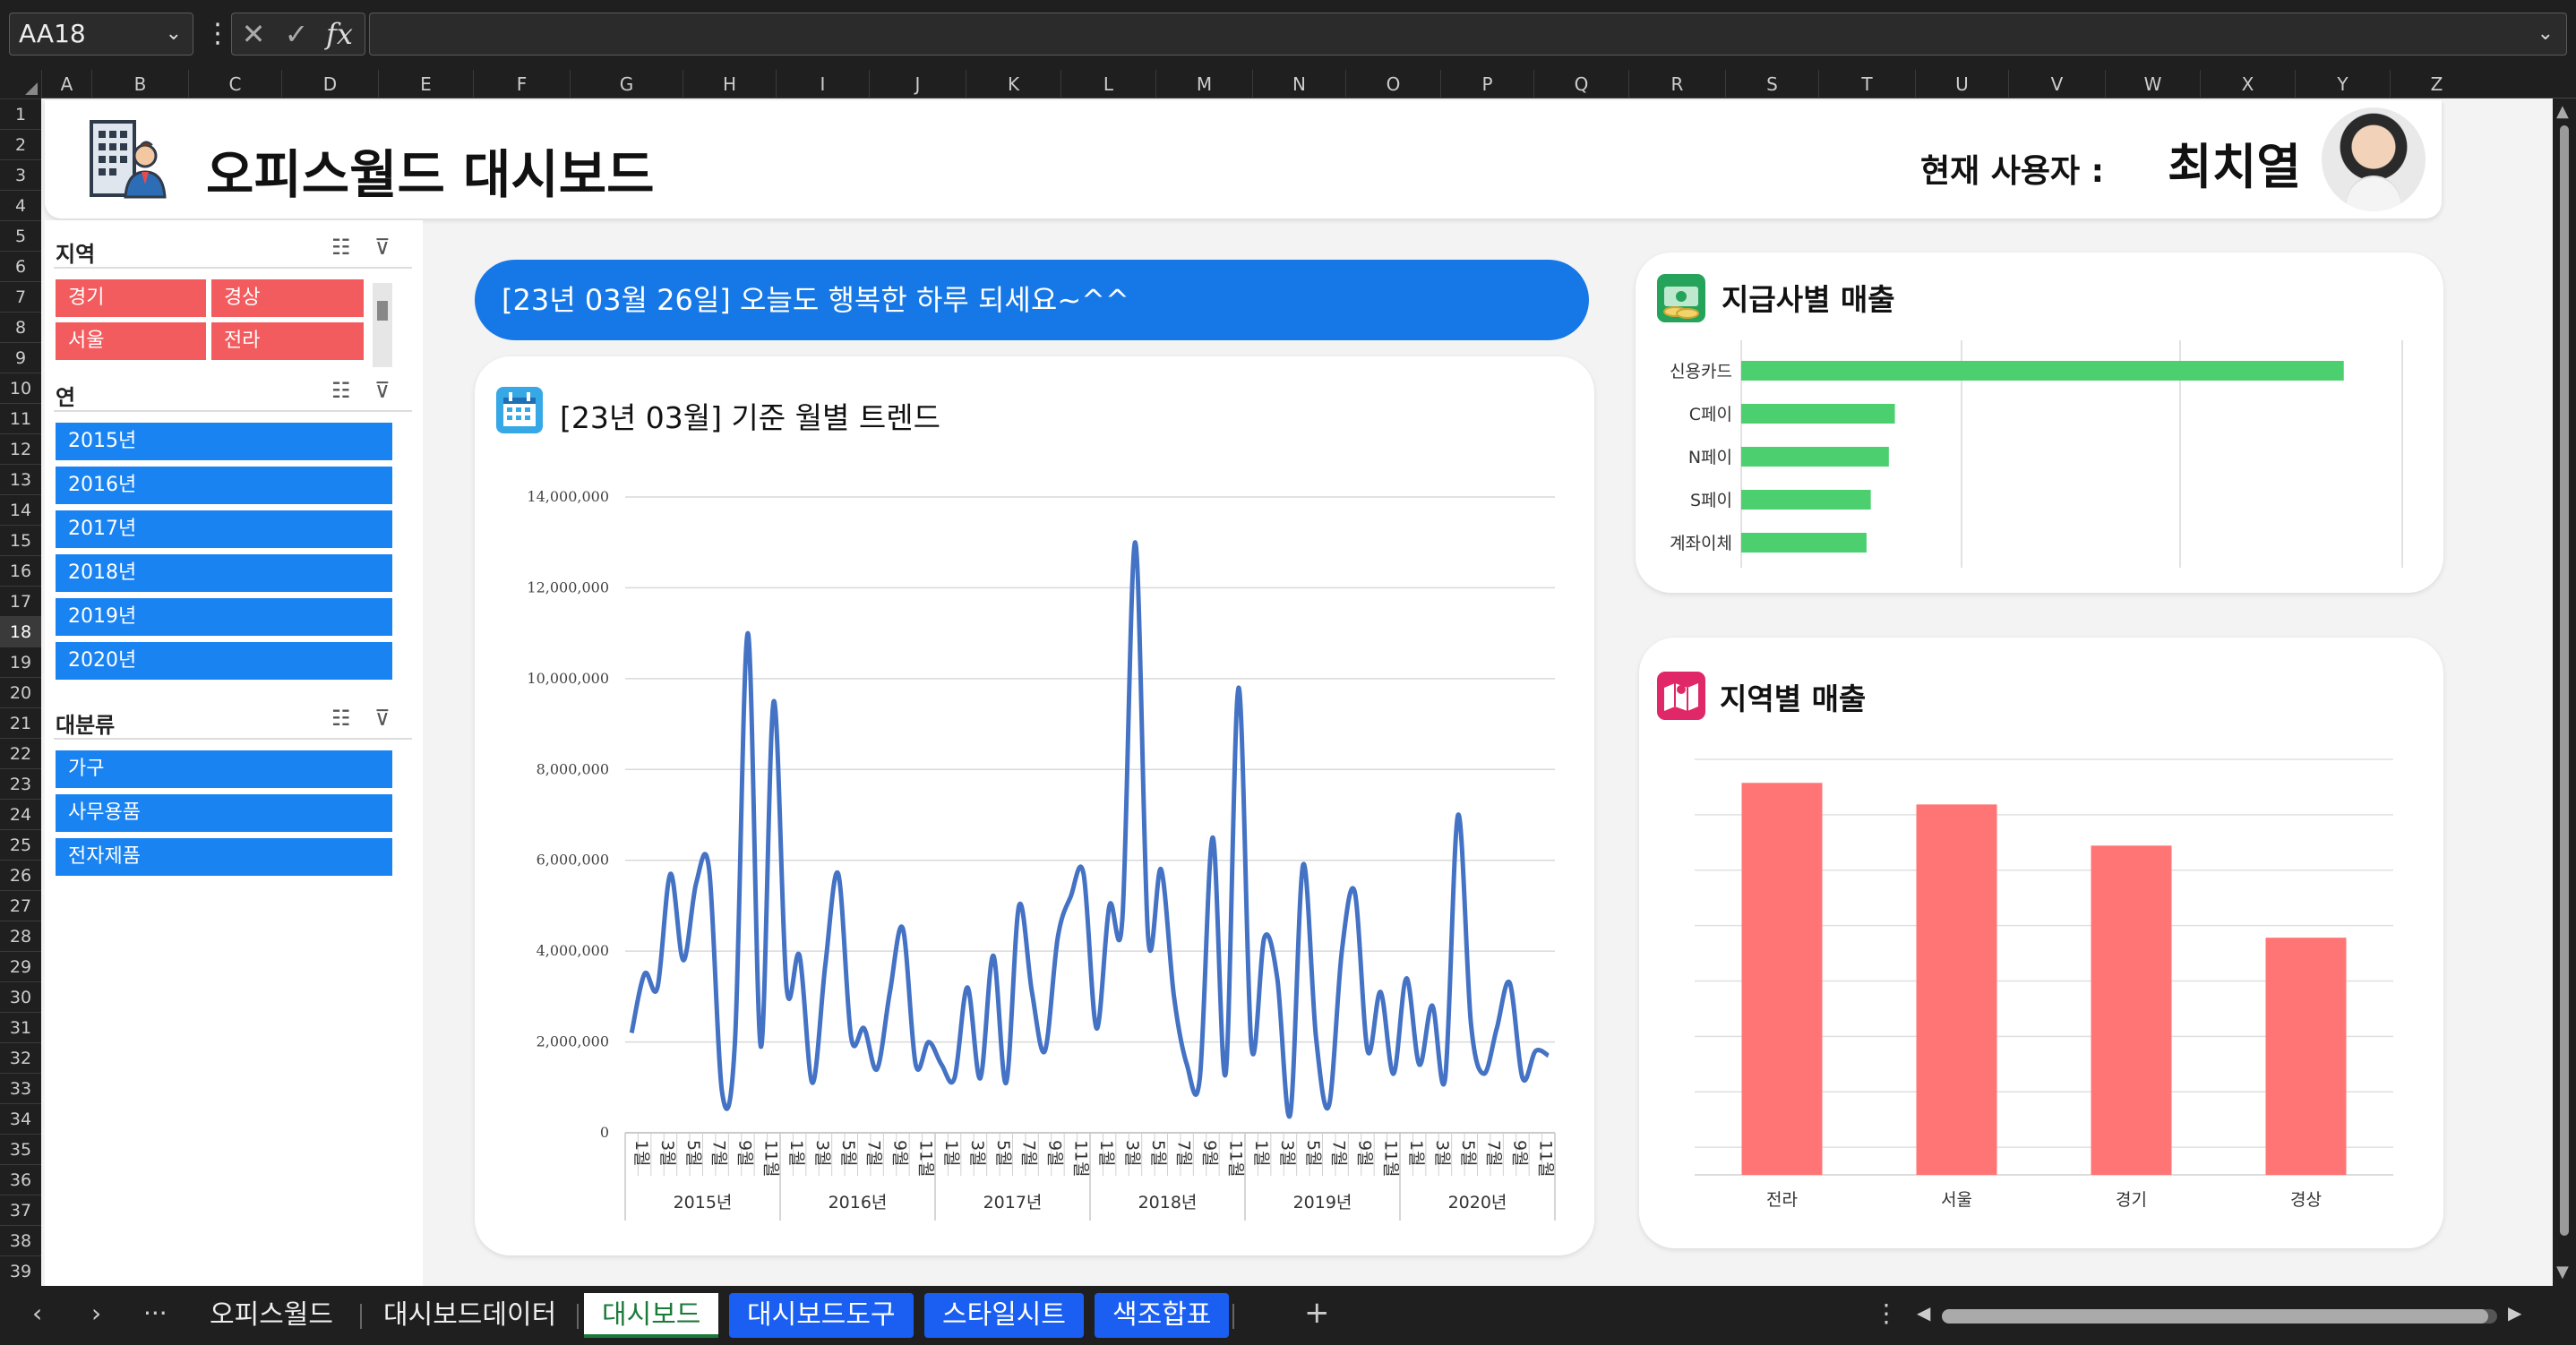 This screenshot has width=2576, height=1345. What do you see at coordinates (1924, 1313) in the screenshot?
I see `scroll-left-icon: ◀` at bounding box center [1924, 1313].